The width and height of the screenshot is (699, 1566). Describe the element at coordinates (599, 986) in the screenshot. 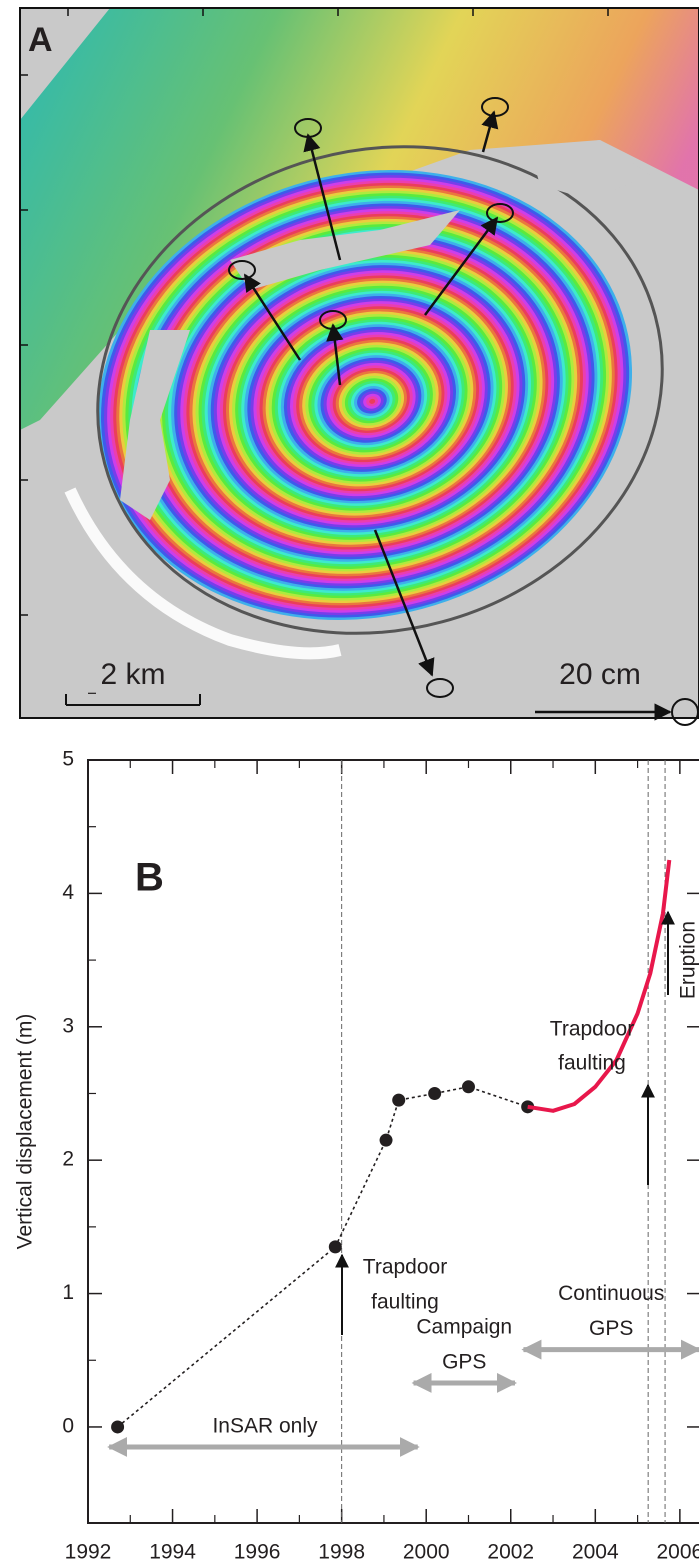

I see `model-curve` at that location.